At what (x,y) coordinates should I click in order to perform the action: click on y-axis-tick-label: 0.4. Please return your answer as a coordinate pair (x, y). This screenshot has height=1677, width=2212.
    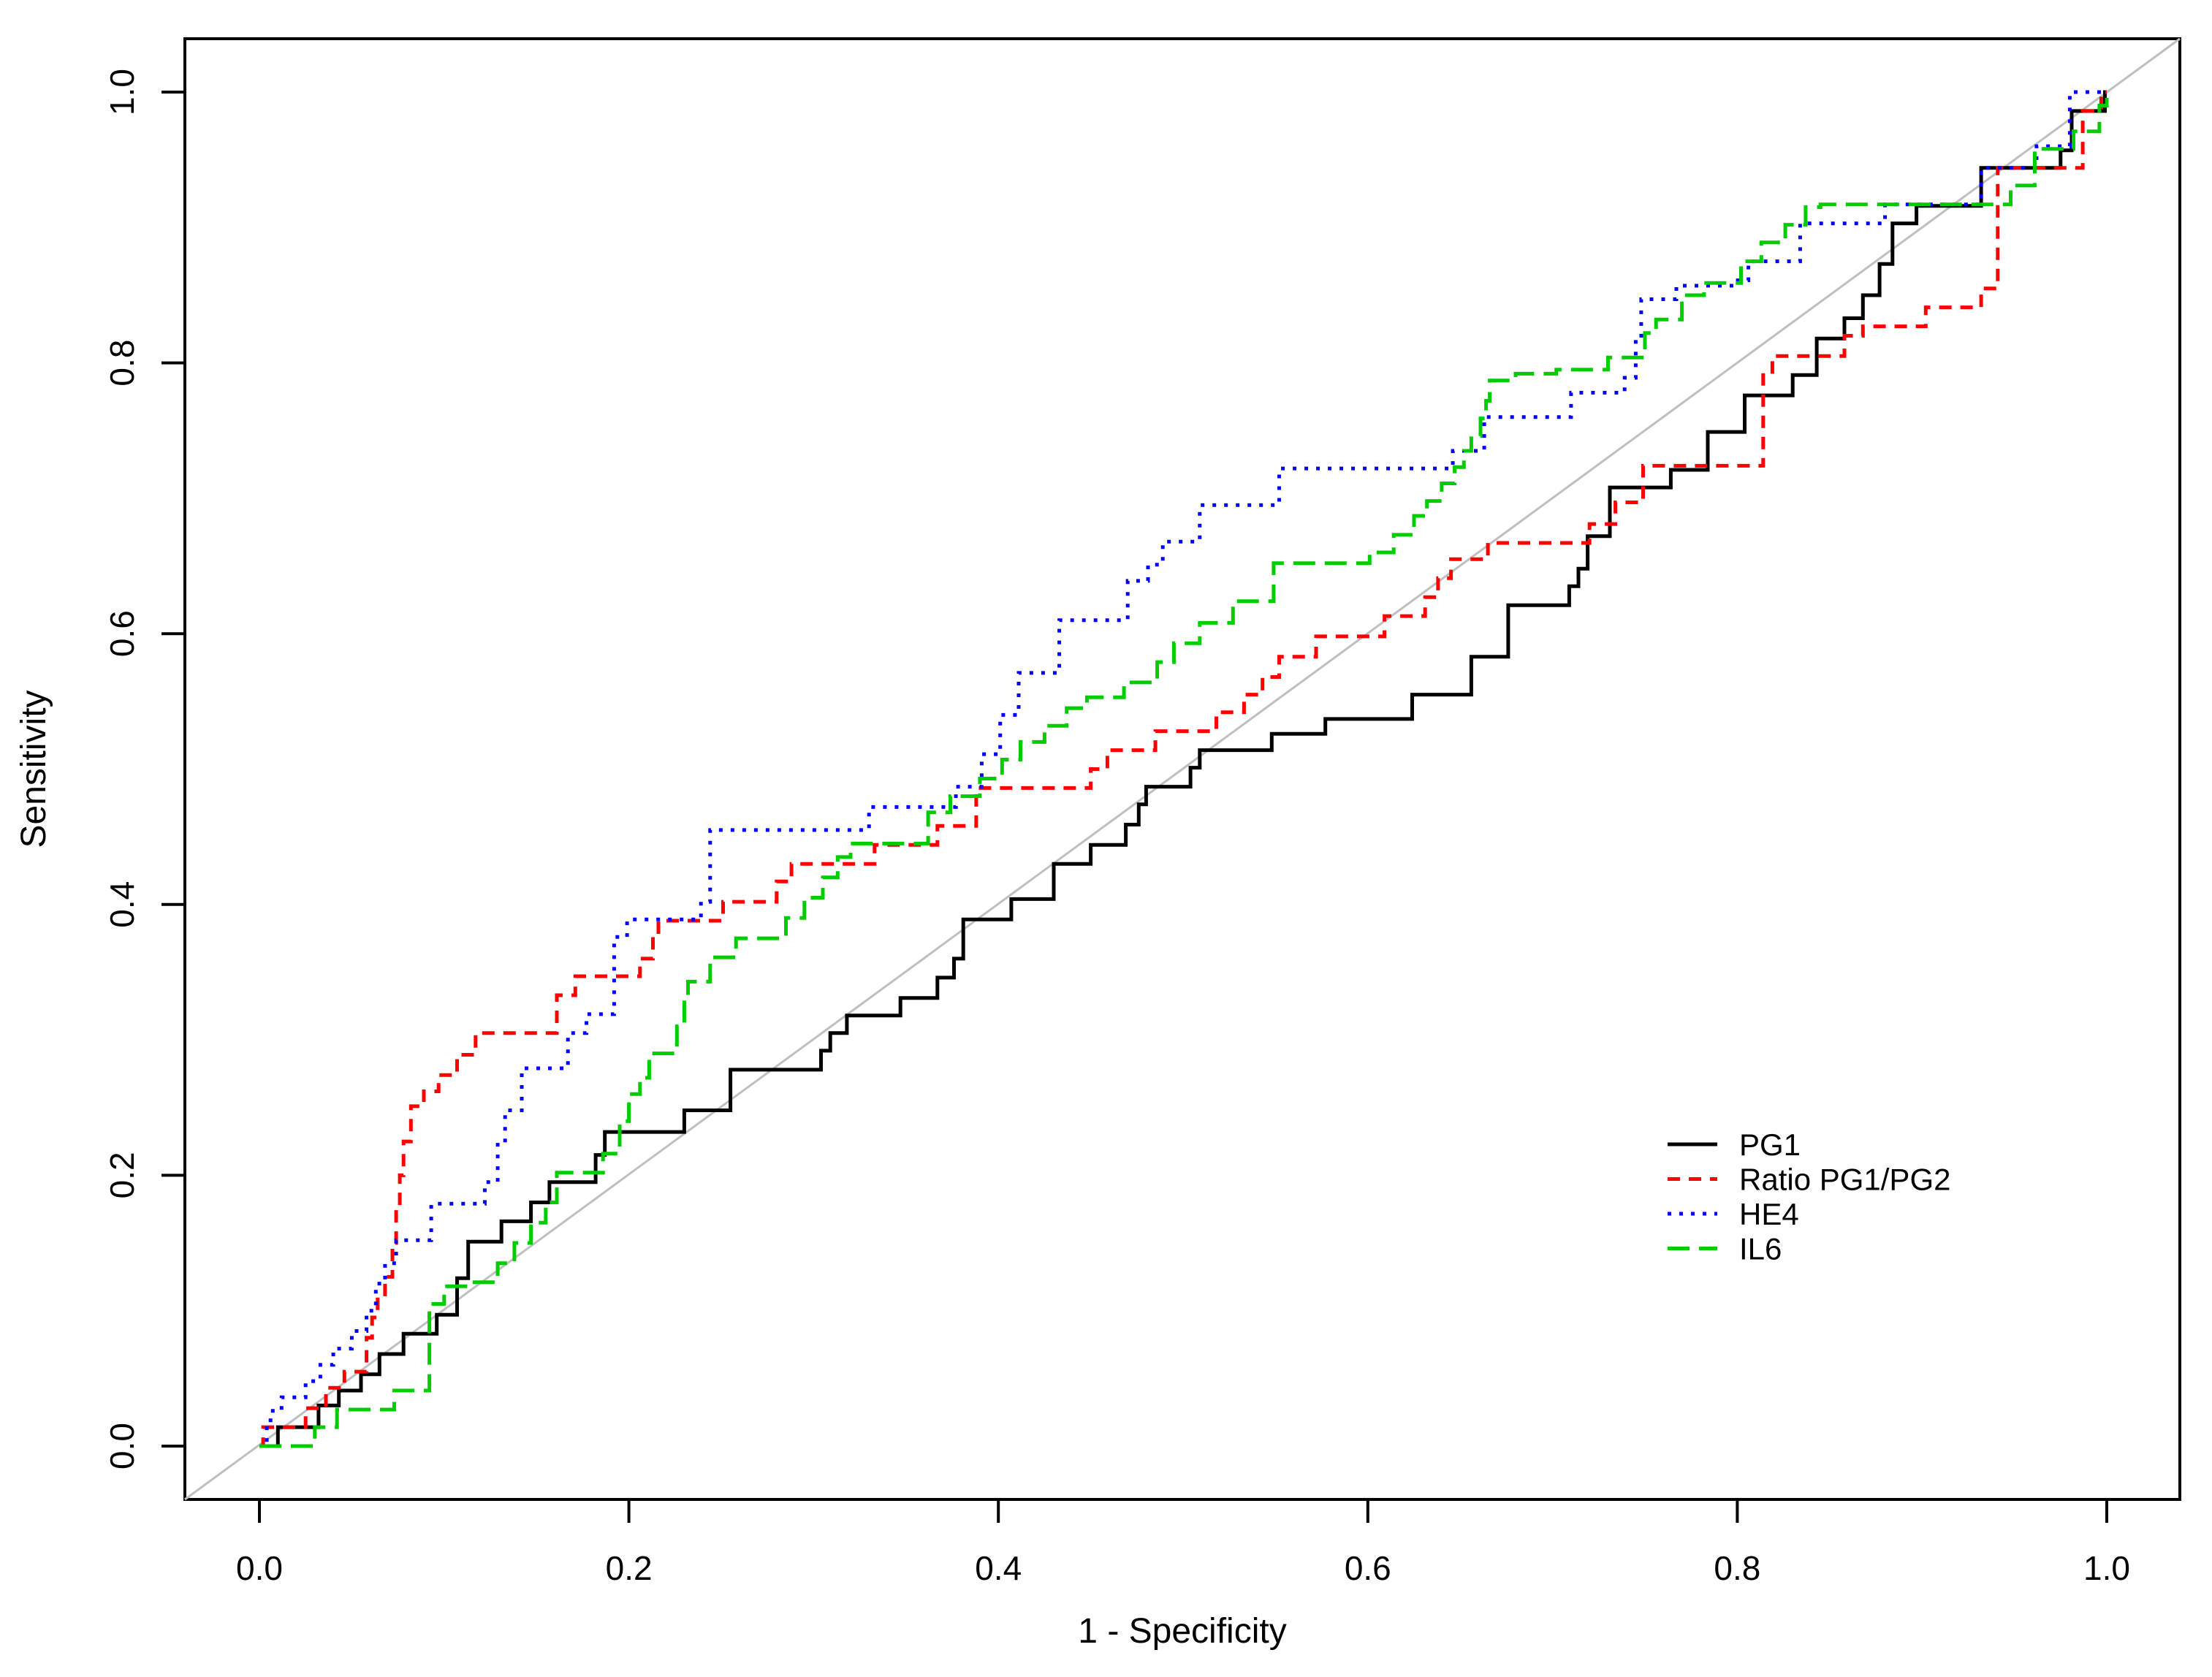
    Looking at the image, I should click on (122, 904).